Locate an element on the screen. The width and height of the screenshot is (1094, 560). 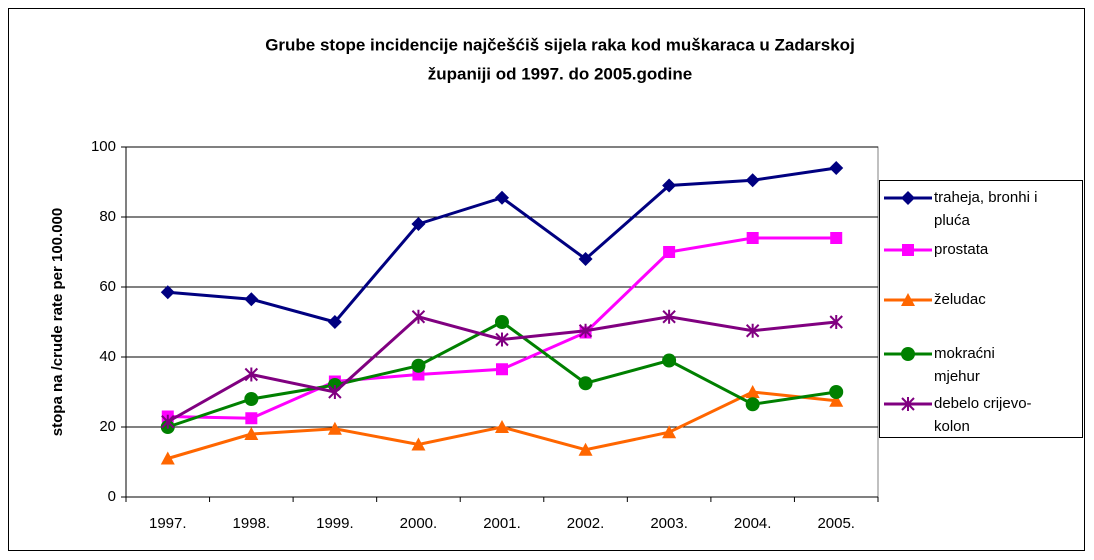
y-tick-label: 60 is located at coordinates (107, 286).